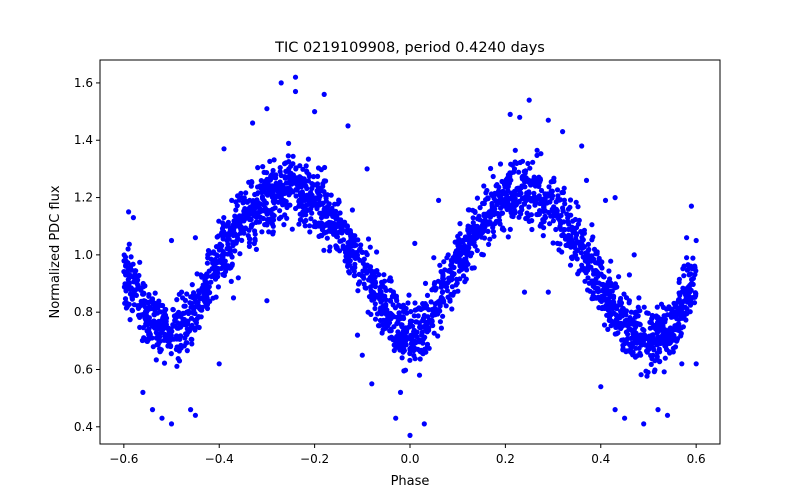  Describe the element at coordinates (83, 198) in the screenshot. I see `y-tick-label: 1.2` at that location.